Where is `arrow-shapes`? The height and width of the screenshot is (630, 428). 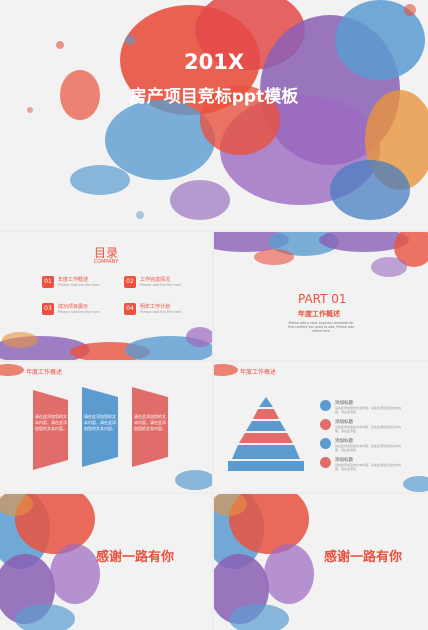
arrow-shapes is located at coordinates (106, 427).